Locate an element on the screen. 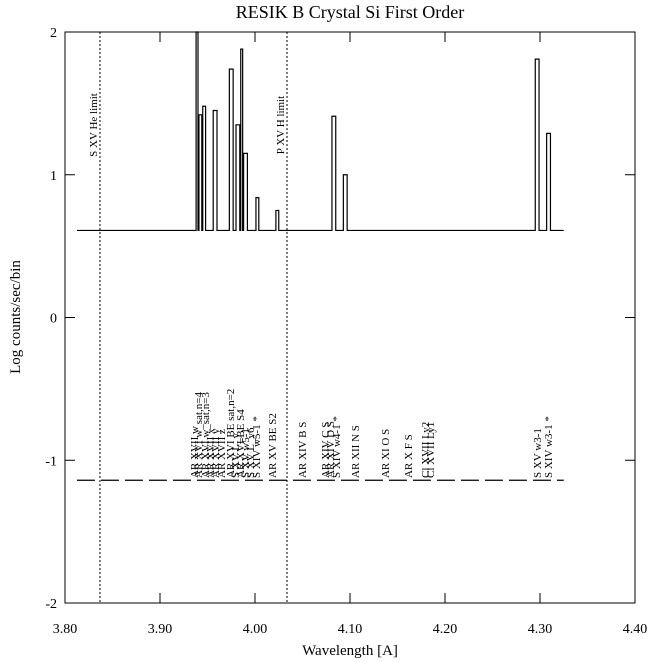 Image resolution: width=667 pixels, height=662 pixels. line-annotation: AR XVI w_sat,n=4 is located at coordinates (199, 435).